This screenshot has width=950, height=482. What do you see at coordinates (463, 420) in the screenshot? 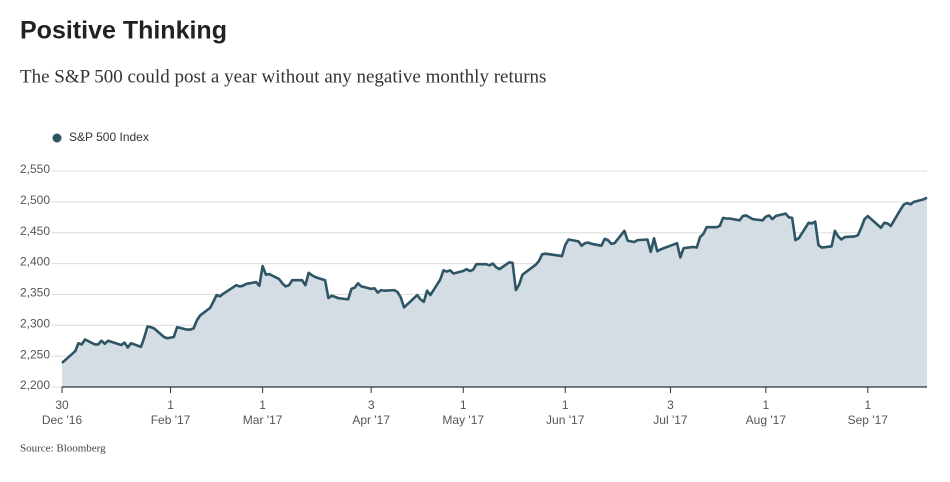
I see `x-tick-label: May '17` at bounding box center [463, 420].